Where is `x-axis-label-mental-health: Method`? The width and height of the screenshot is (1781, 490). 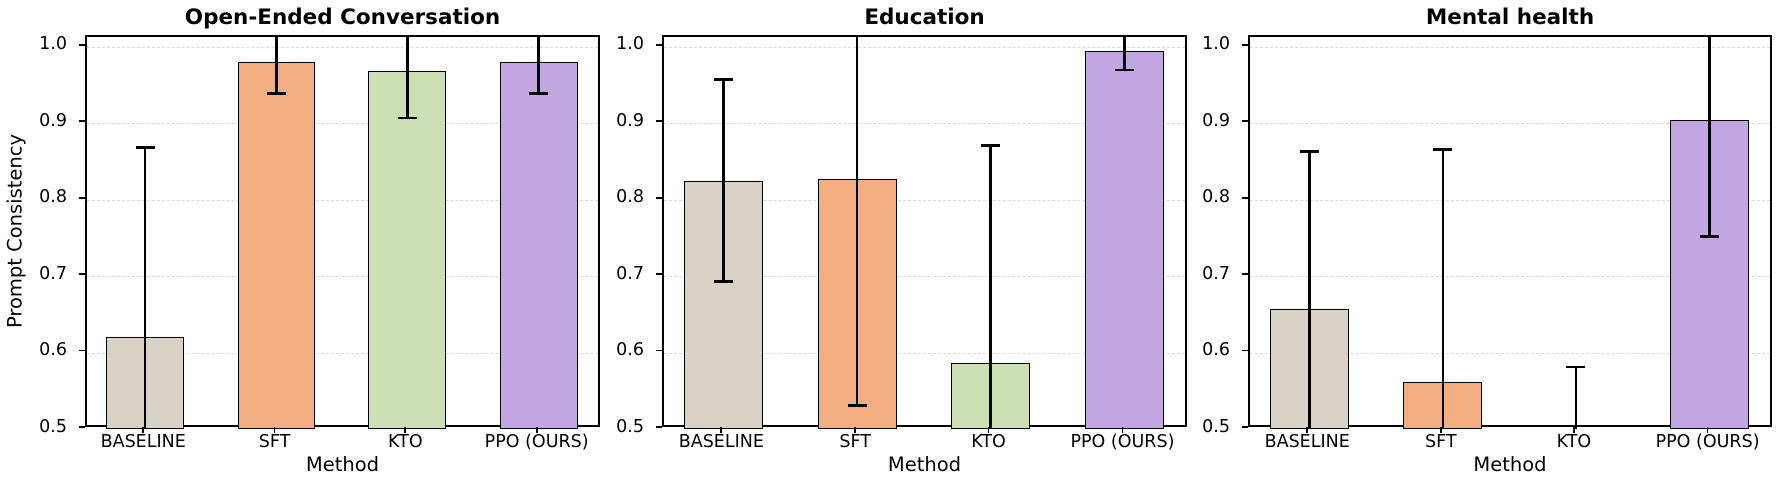 x-axis-label-mental-health: Method is located at coordinates (1510, 464).